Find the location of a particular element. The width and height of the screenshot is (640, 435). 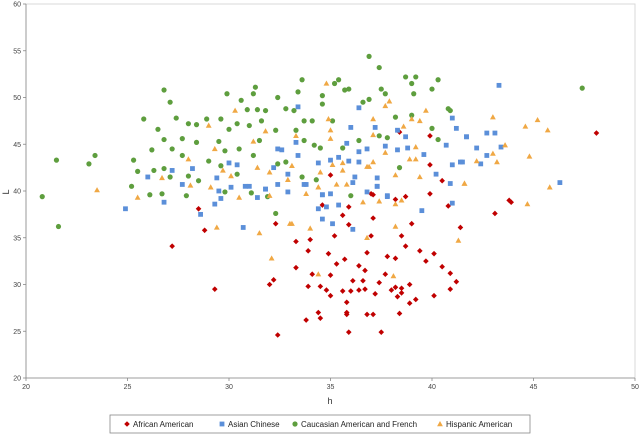

legend-marker-triangle-icon is located at coordinates (440, 424).